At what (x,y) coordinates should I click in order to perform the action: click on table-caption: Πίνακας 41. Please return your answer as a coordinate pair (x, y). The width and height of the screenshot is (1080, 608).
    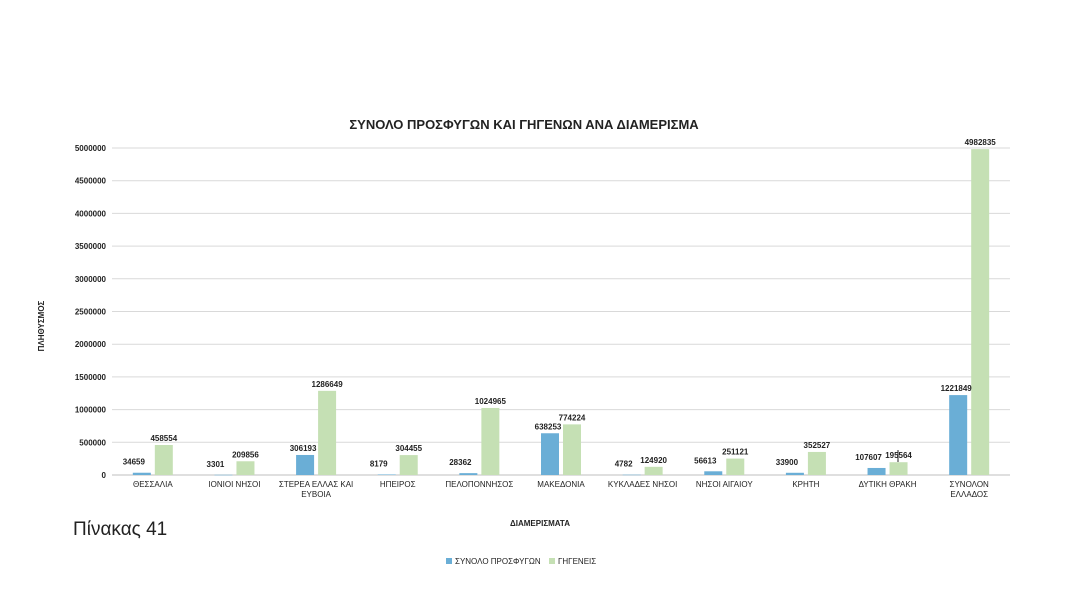
    Looking at the image, I should click on (120, 529).